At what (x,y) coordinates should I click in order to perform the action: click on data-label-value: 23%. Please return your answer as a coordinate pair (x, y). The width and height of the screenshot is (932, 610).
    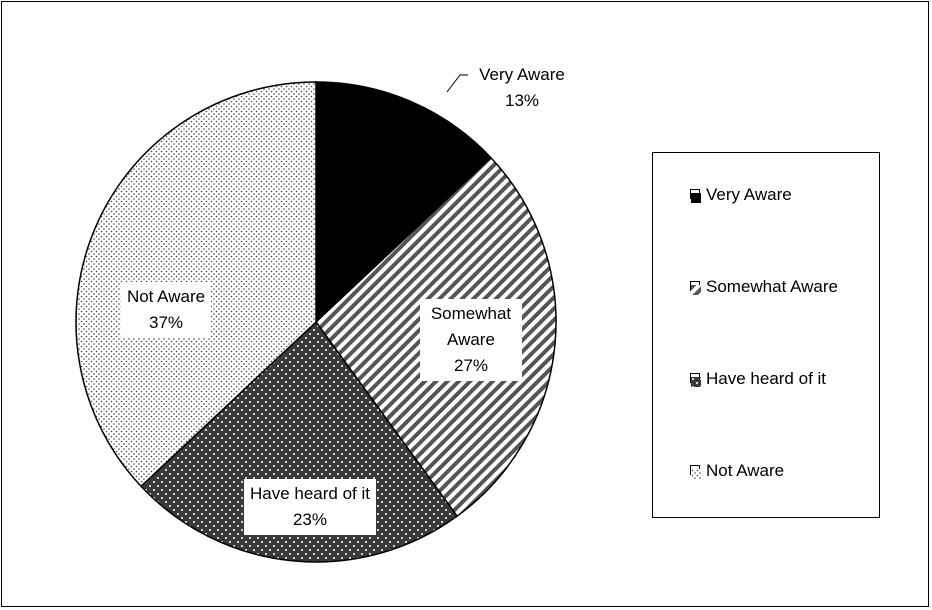
    Looking at the image, I should click on (310, 519).